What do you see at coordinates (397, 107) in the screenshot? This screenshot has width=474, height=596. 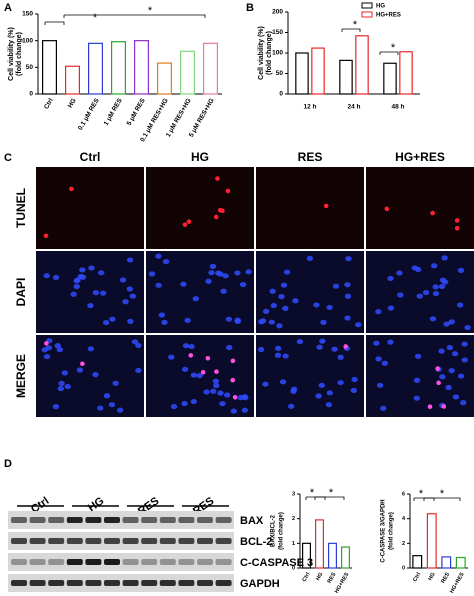 I see `x-tick-label: 48 h` at bounding box center [397, 107].